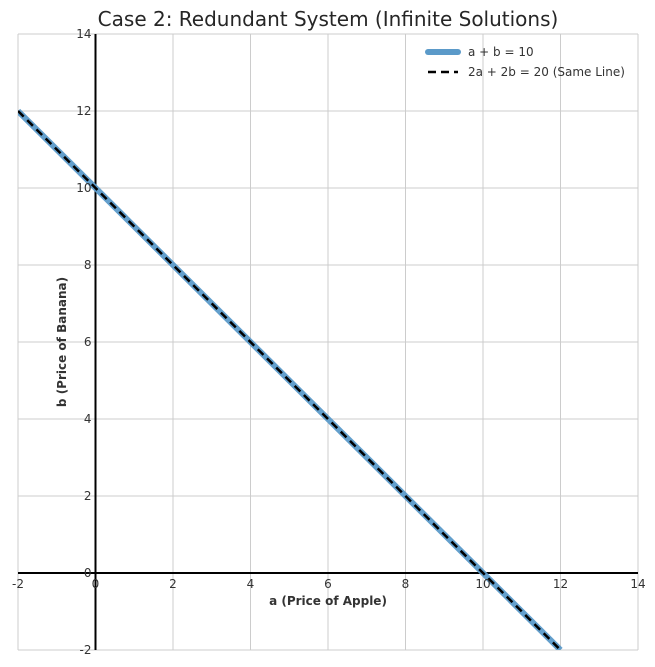 Image resolution: width=655 pixels, height=667 pixels. Describe the element at coordinates (560, 584) in the screenshot. I see `x-tick-label: 12` at that location.